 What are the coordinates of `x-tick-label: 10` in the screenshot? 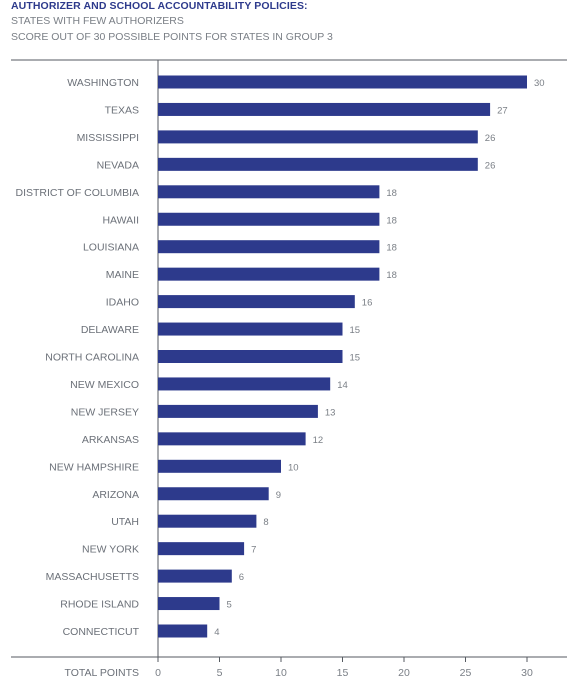 It's located at (281, 673).